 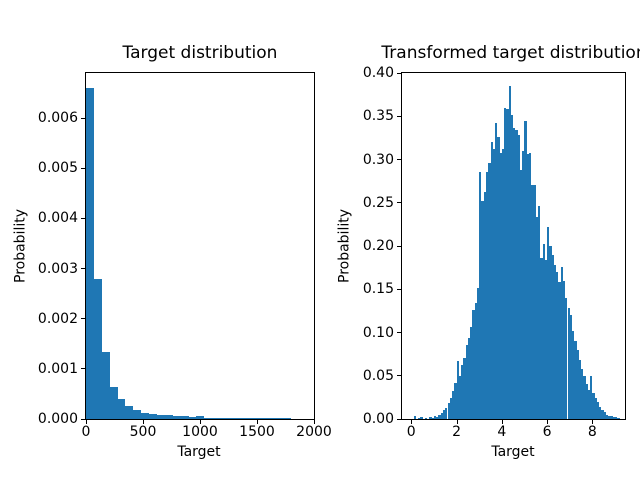 I want to click on left-plot-xlabel: Target, so click(x=199, y=452).